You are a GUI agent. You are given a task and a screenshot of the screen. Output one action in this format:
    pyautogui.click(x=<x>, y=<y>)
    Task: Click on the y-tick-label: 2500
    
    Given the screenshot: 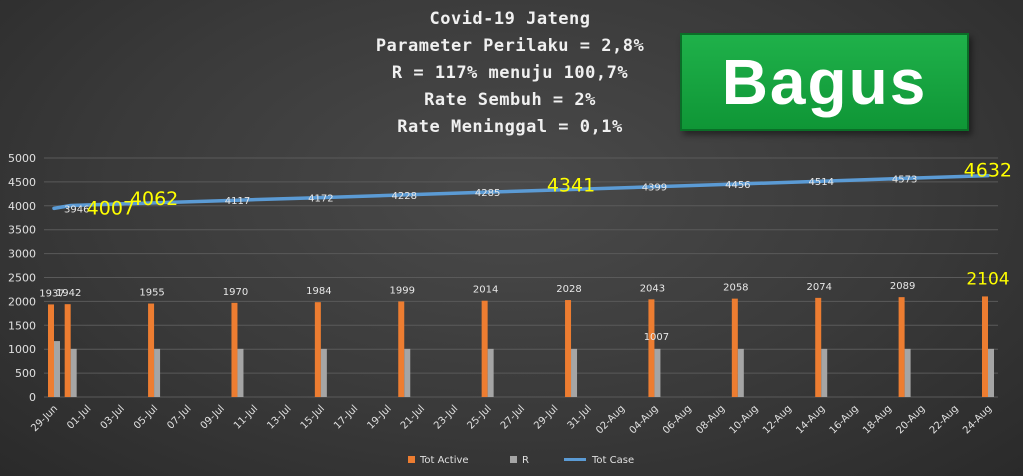 What is the action you would take?
    pyautogui.click(x=22, y=278)
    